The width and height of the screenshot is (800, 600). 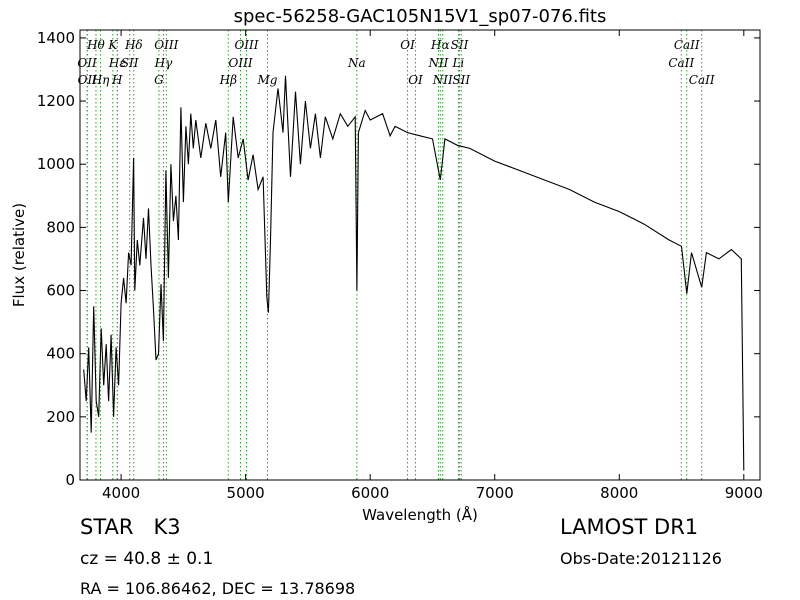 What do you see at coordinates (163, 63) in the screenshot?
I see `spectral-line-label: Hγ` at bounding box center [163, 63].